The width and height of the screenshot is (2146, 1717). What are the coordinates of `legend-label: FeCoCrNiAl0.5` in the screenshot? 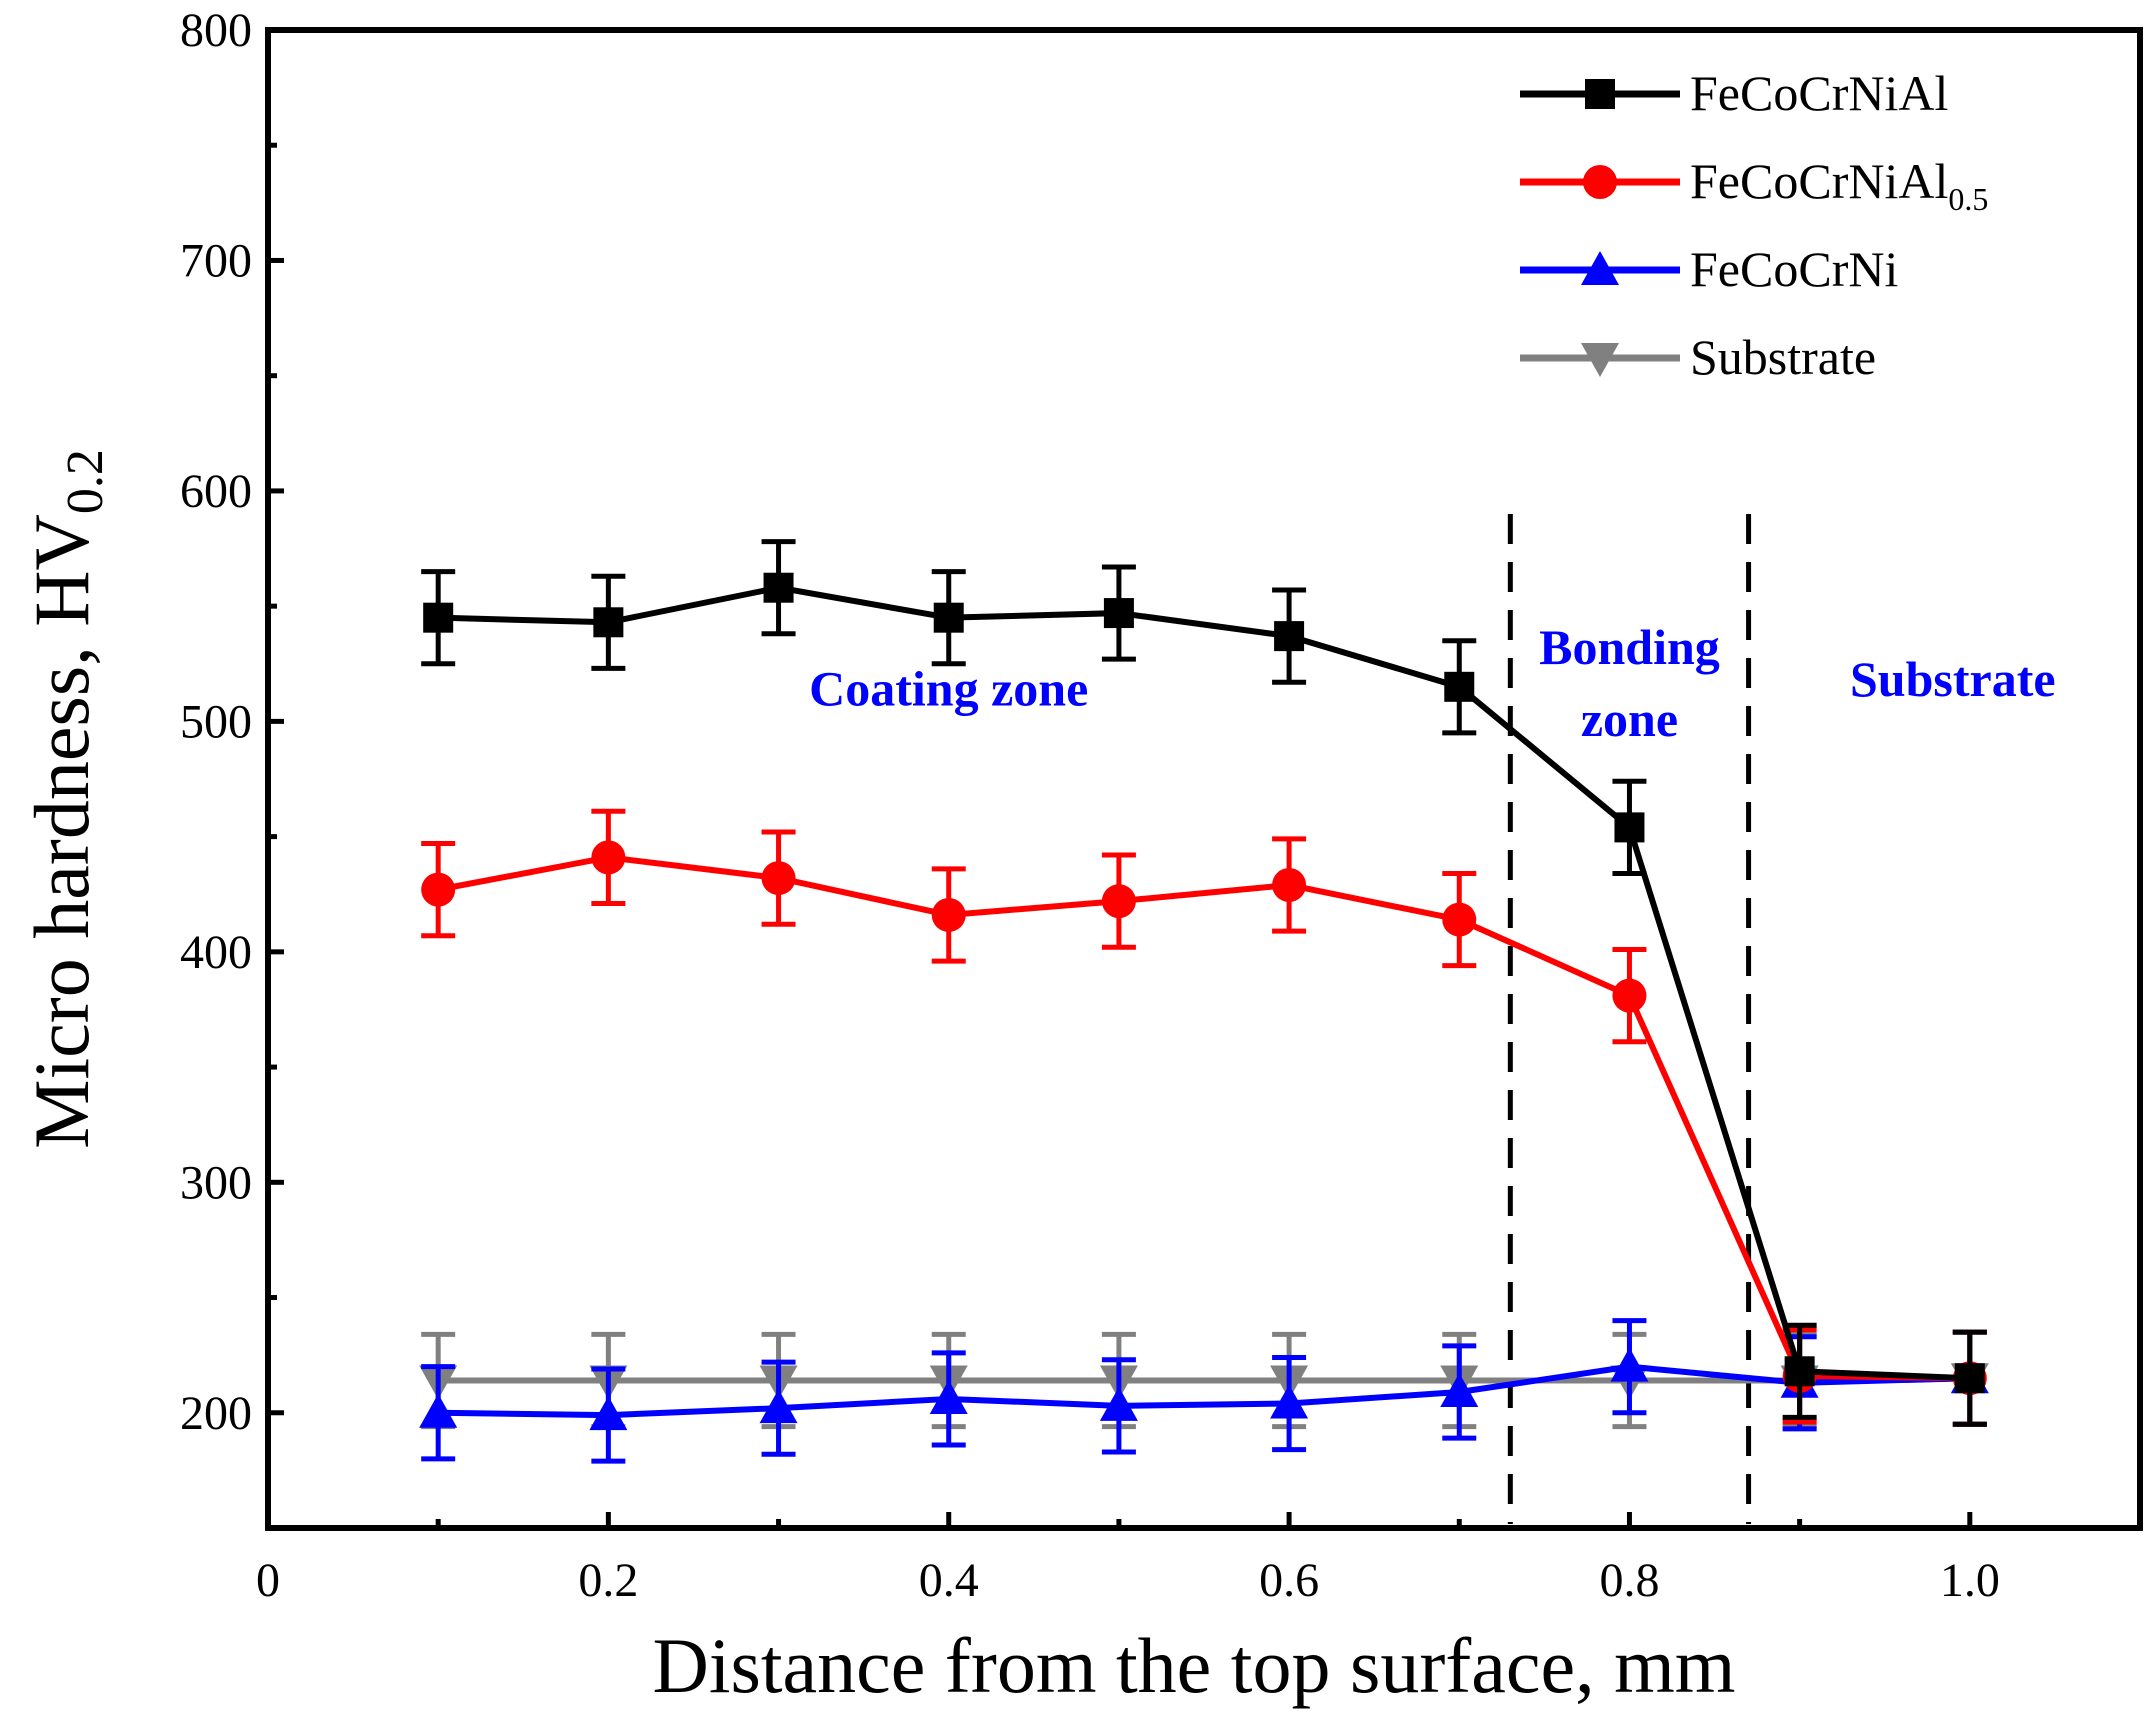 It's located at (1839, 185).